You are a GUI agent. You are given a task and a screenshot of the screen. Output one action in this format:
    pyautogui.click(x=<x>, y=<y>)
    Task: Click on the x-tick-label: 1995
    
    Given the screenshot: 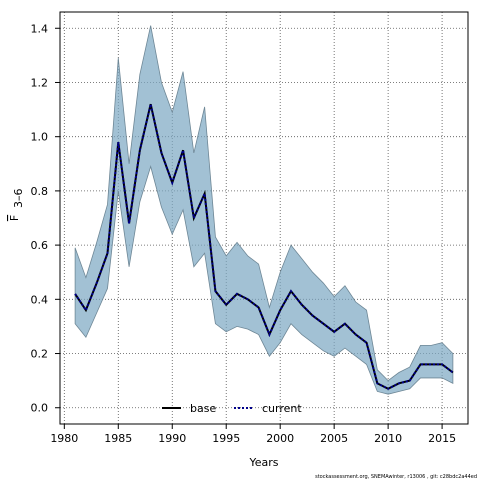 What is the action you would take?
    pyautogui.click(x=226, y=438)
    